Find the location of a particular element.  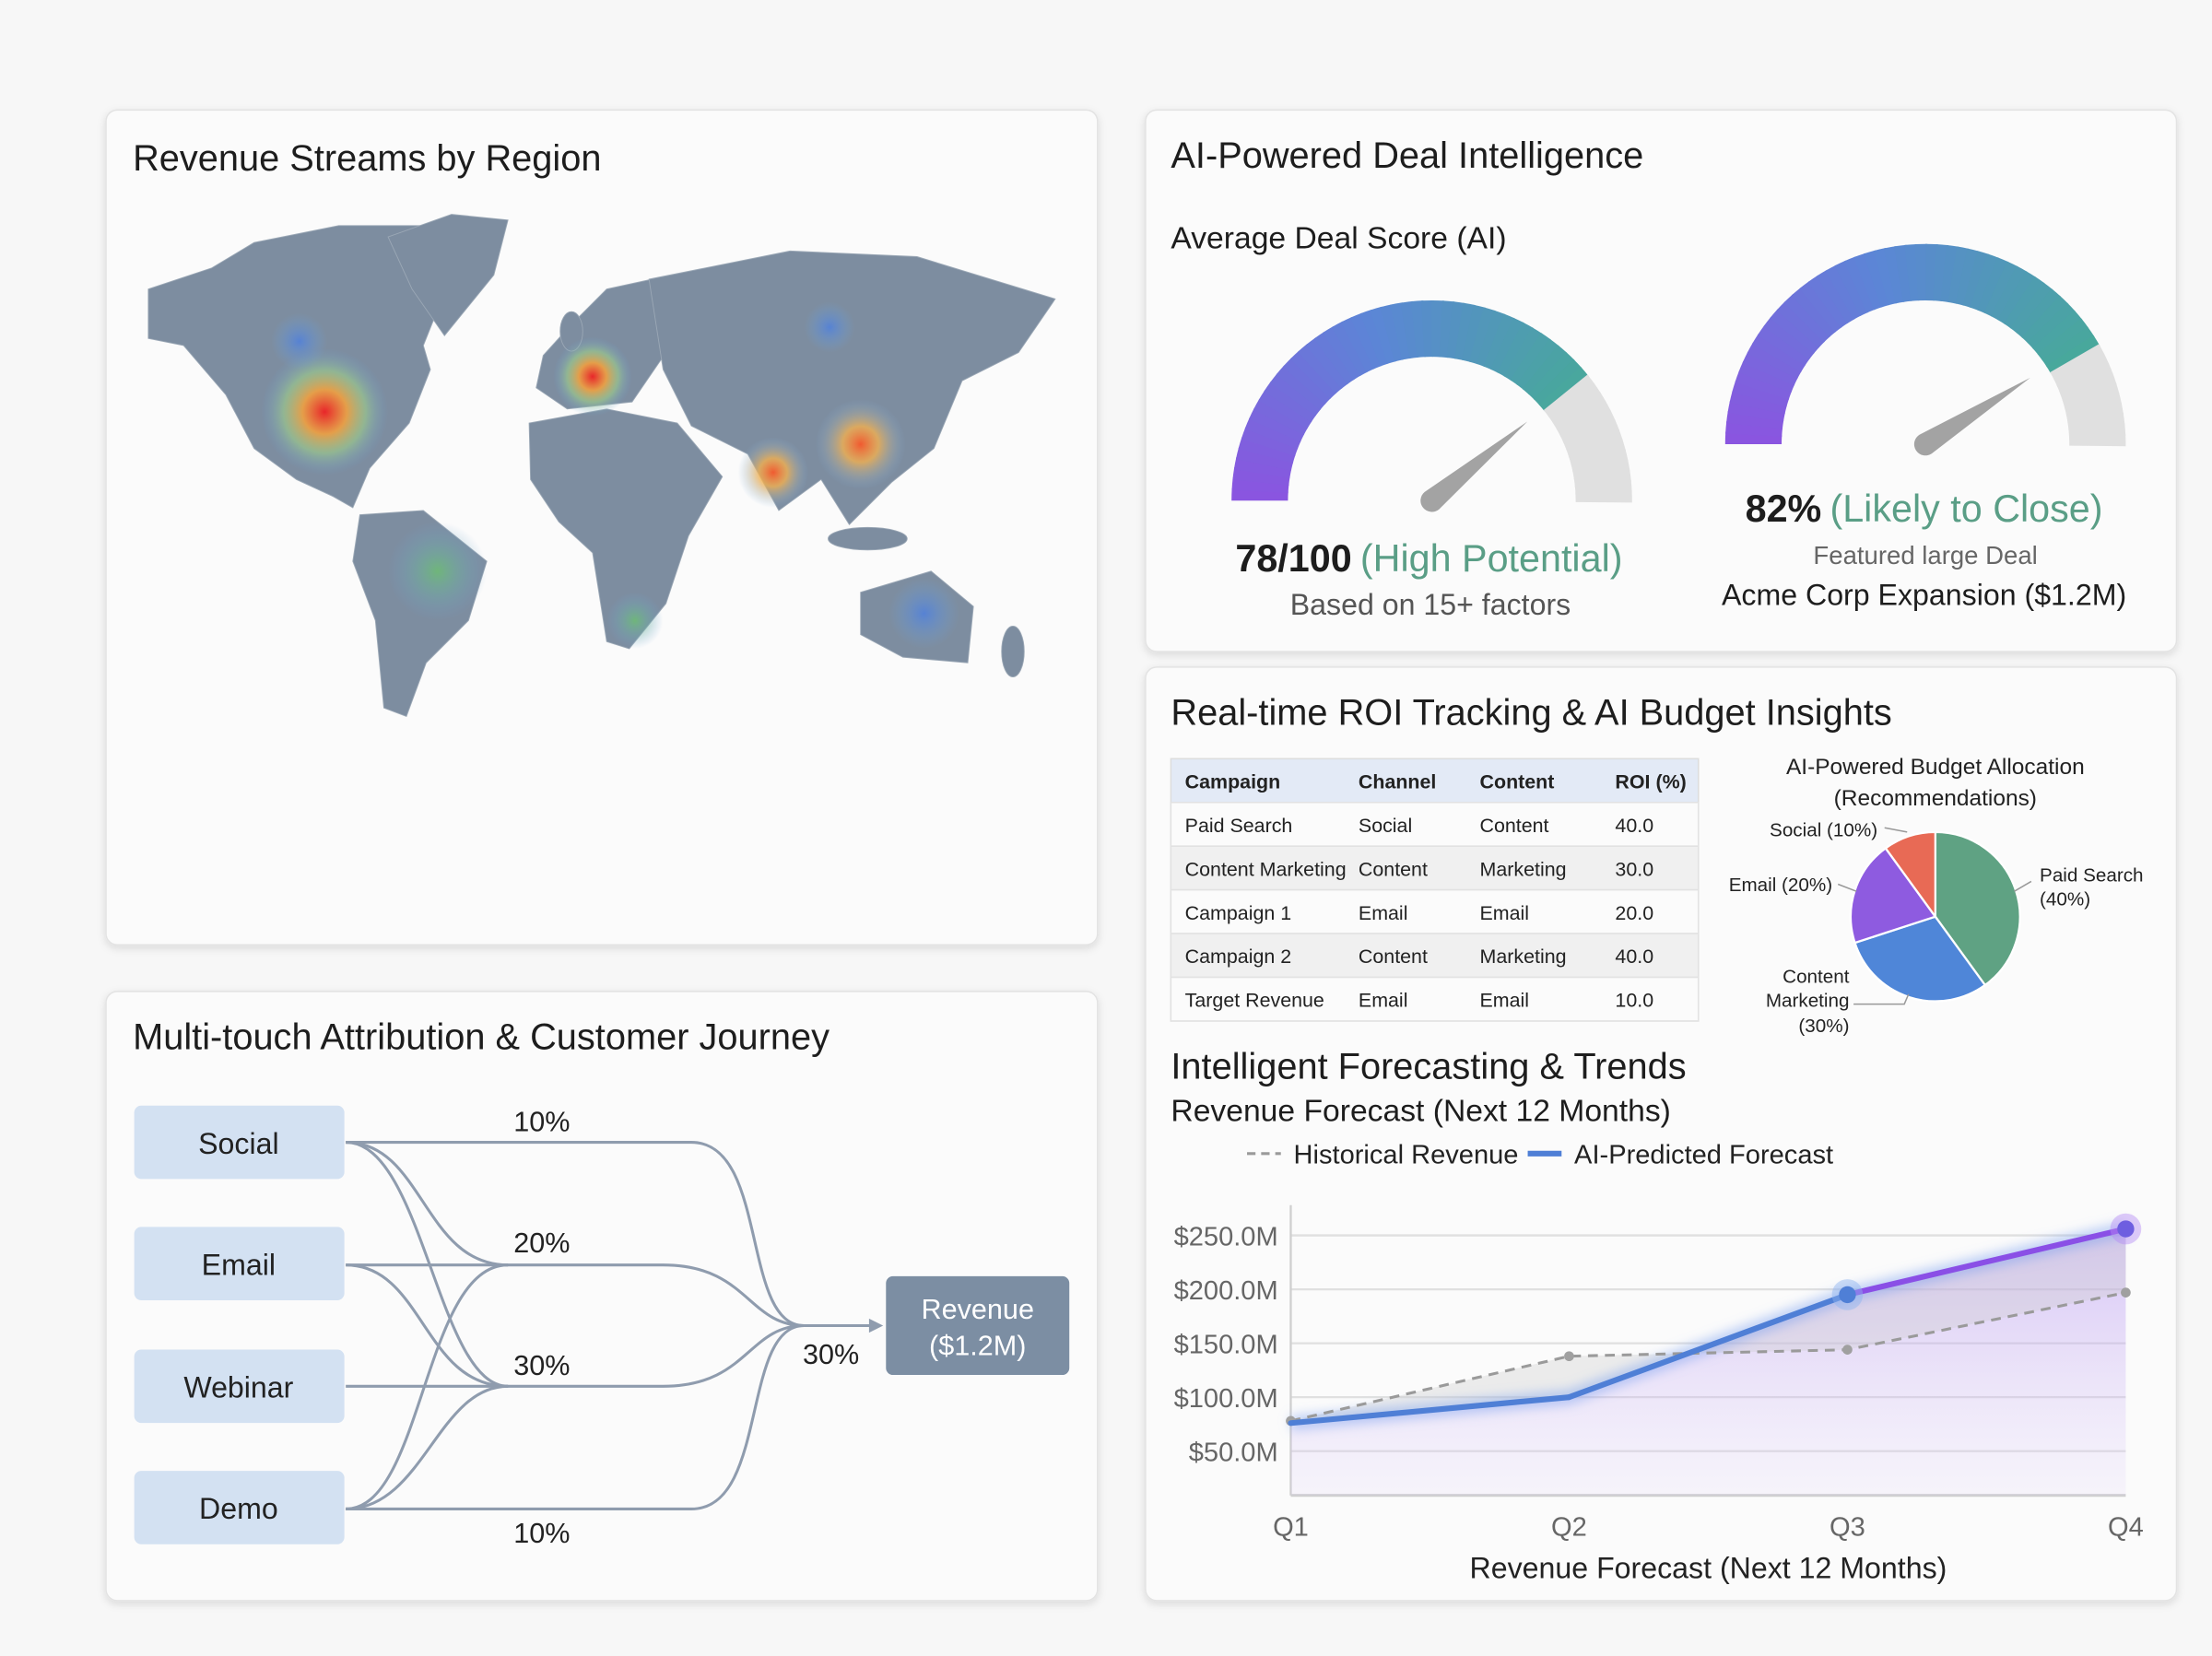

source-label: Social is located at coordinates (238, 1143).